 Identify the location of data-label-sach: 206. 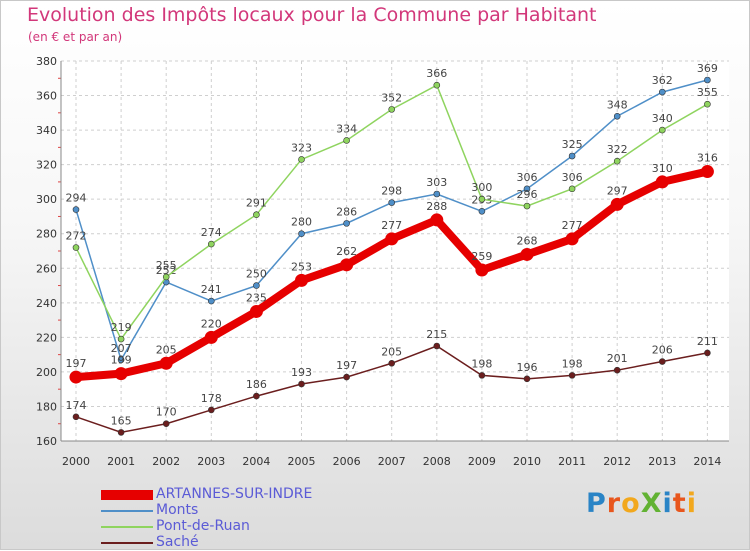
(662, 350).